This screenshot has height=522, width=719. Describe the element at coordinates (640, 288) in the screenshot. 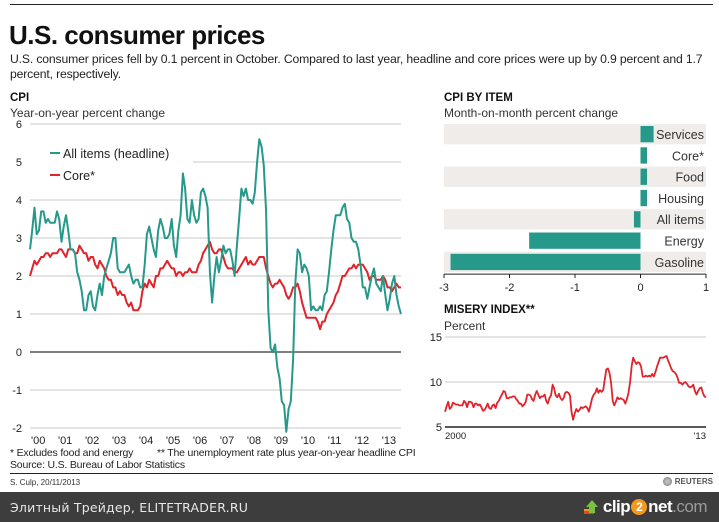

I see `x-tick-label: 0` at that location.